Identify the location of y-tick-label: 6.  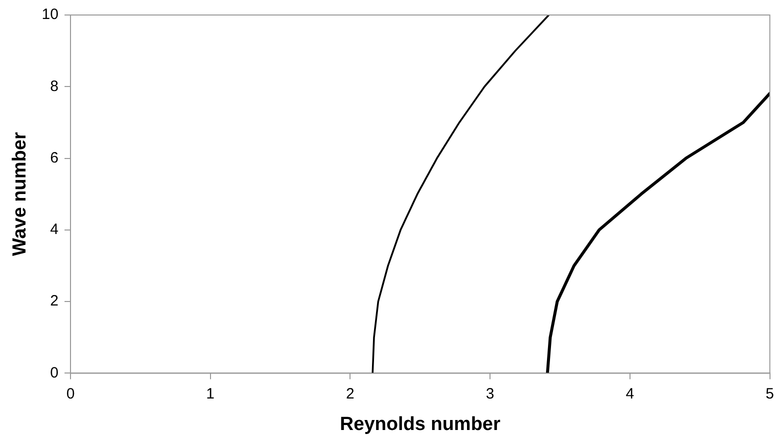
(54, 157).